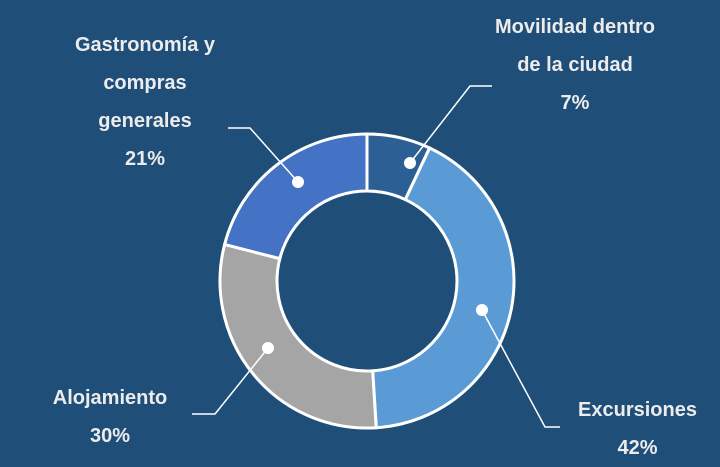  I want to click on value-label: 42%, so click(637, 448).